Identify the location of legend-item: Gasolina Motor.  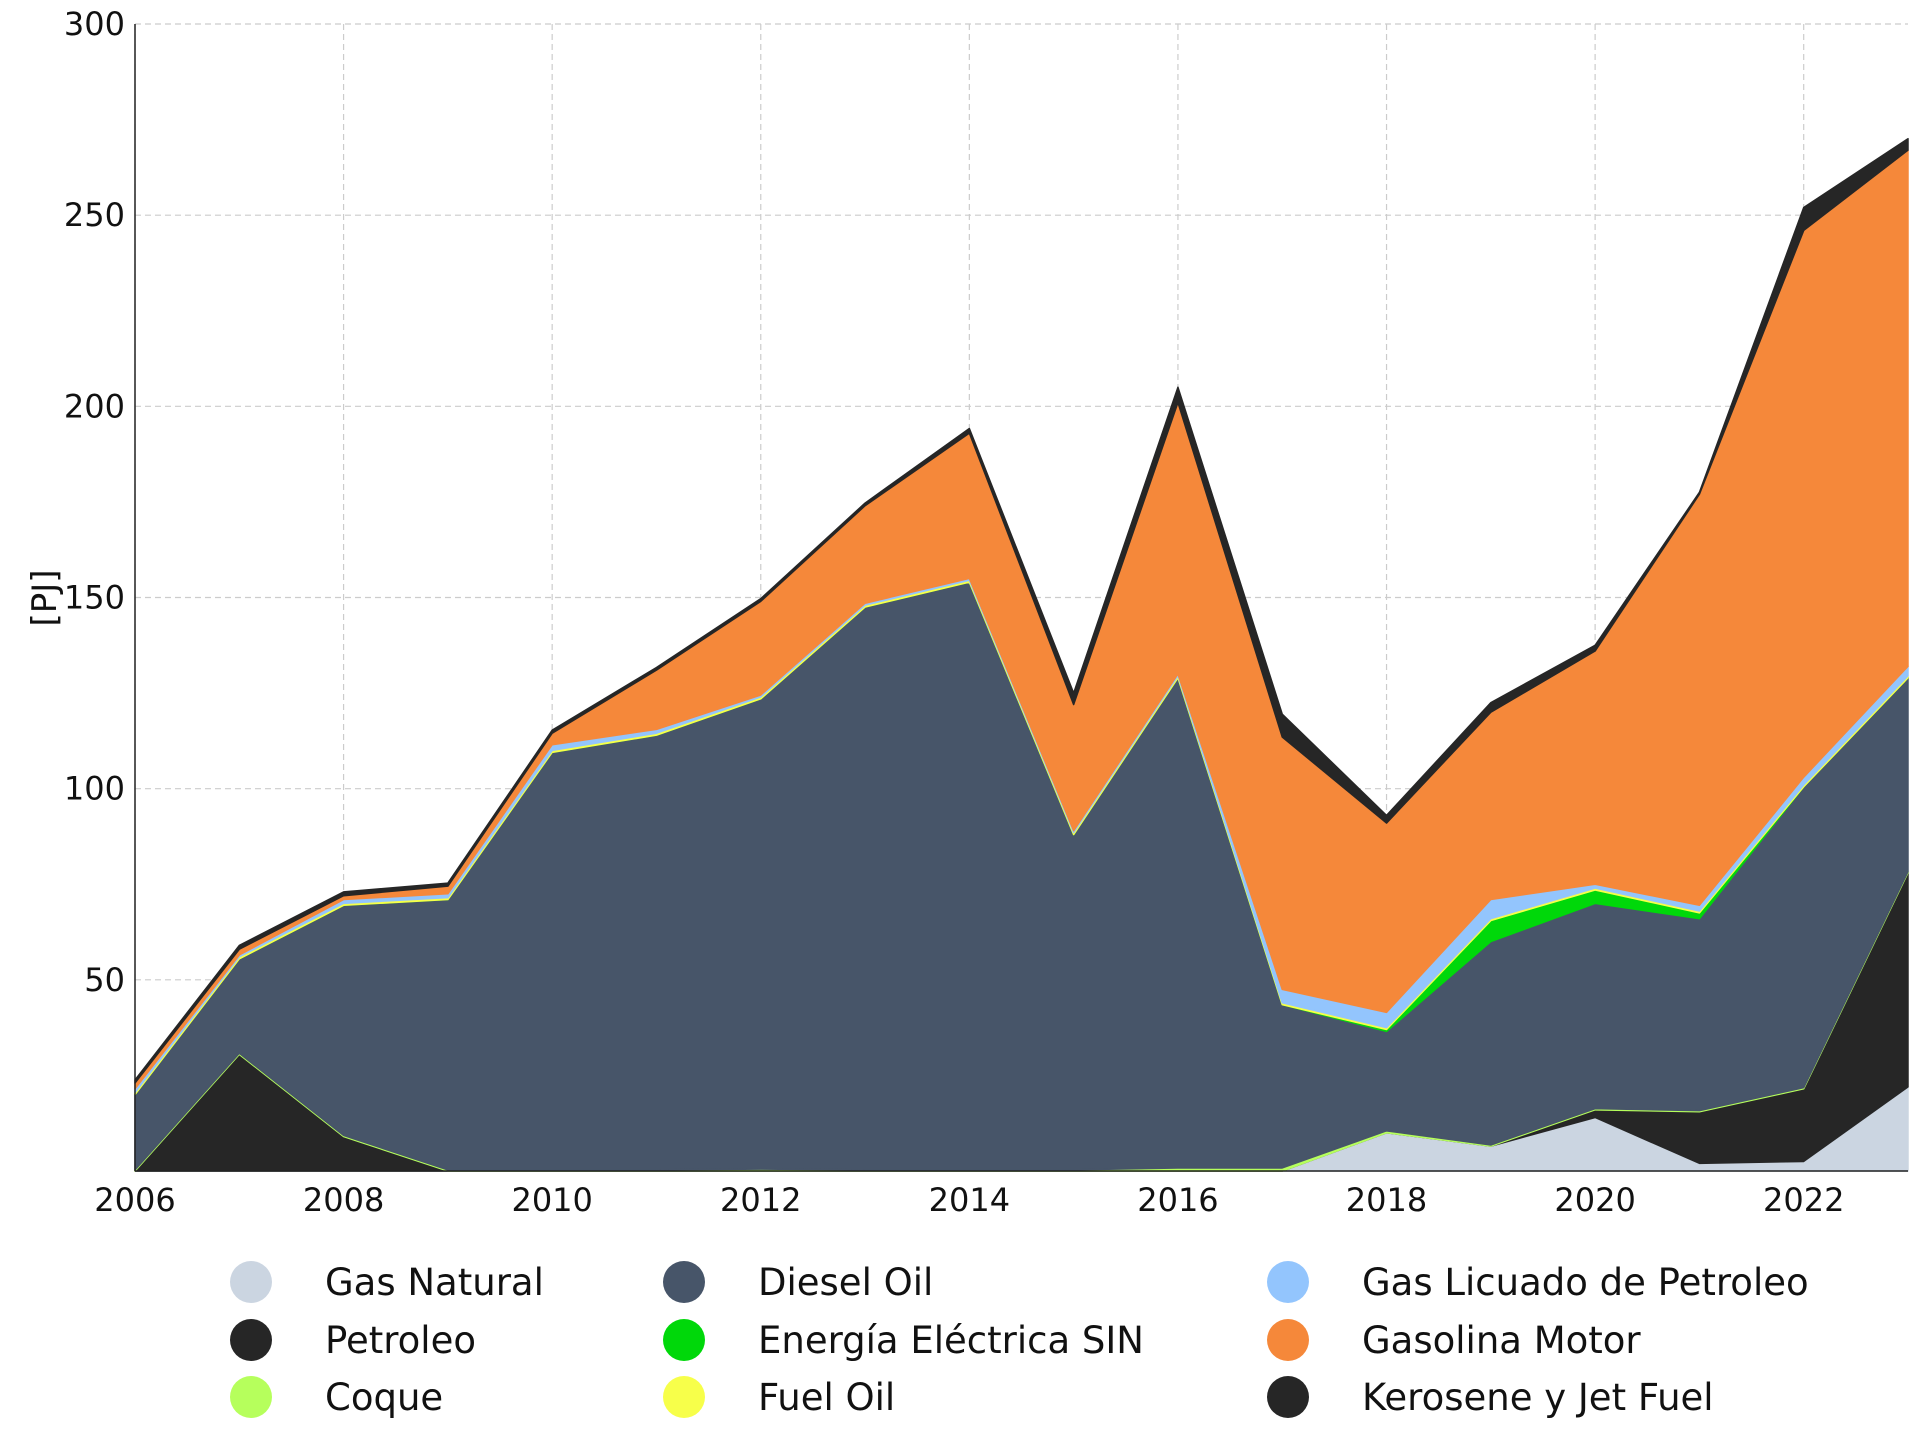
(1454, 1340).